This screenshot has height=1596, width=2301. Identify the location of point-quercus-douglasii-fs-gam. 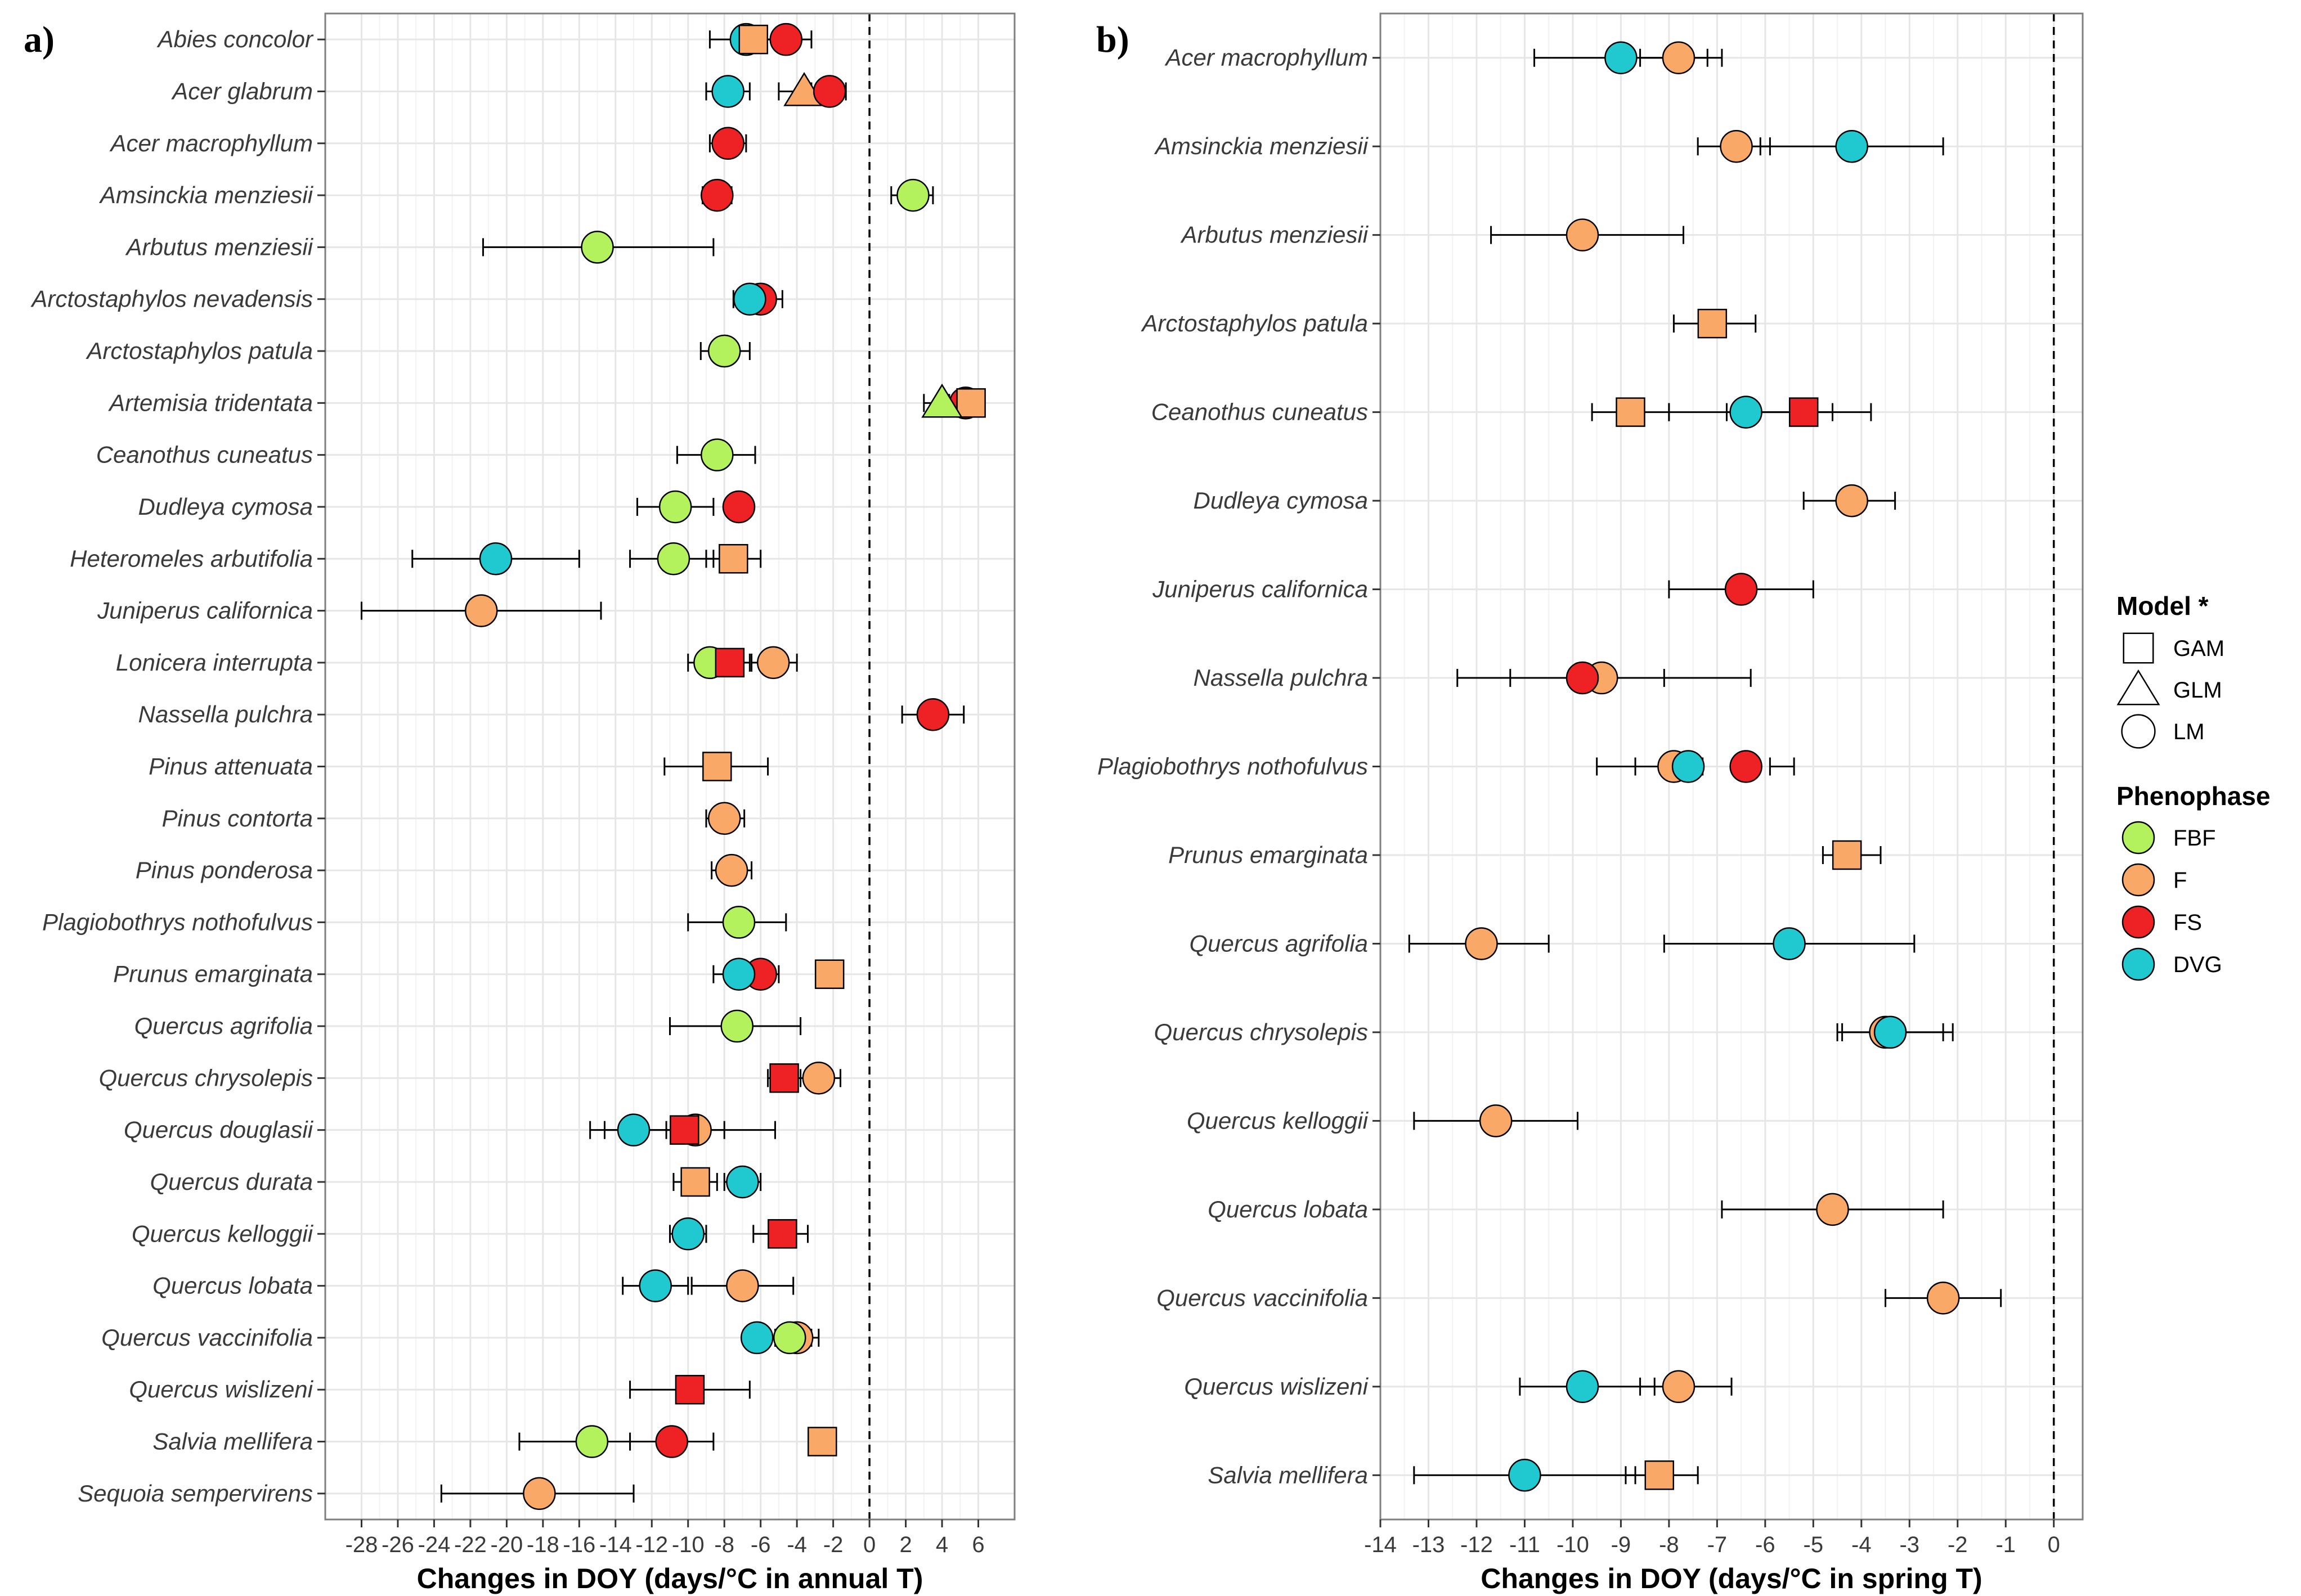
(684, 1130).